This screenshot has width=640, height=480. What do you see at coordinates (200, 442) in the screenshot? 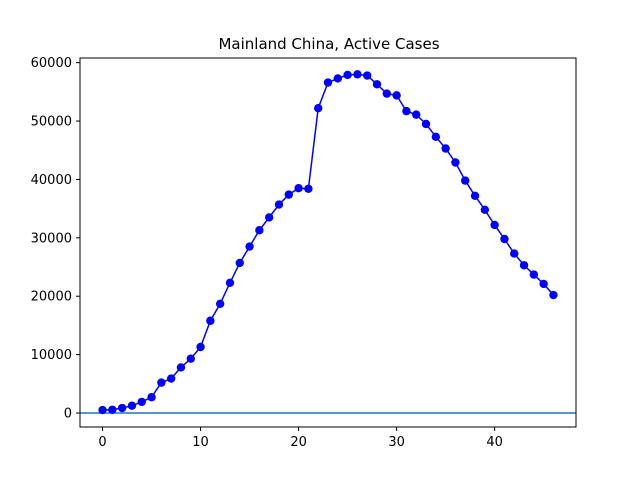
I see `x-tick-label: 10` at bounding box center [200, 442].